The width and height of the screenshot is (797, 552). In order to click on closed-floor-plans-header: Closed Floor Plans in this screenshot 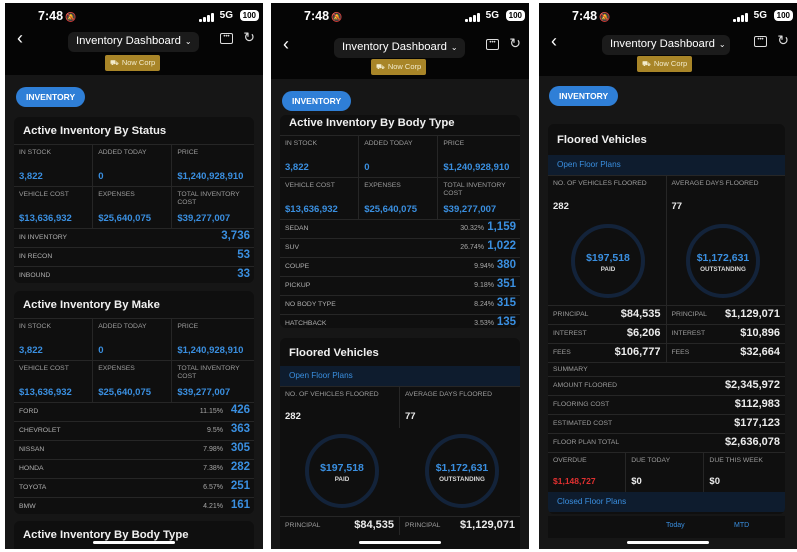, I will do `click(666, 502)`.